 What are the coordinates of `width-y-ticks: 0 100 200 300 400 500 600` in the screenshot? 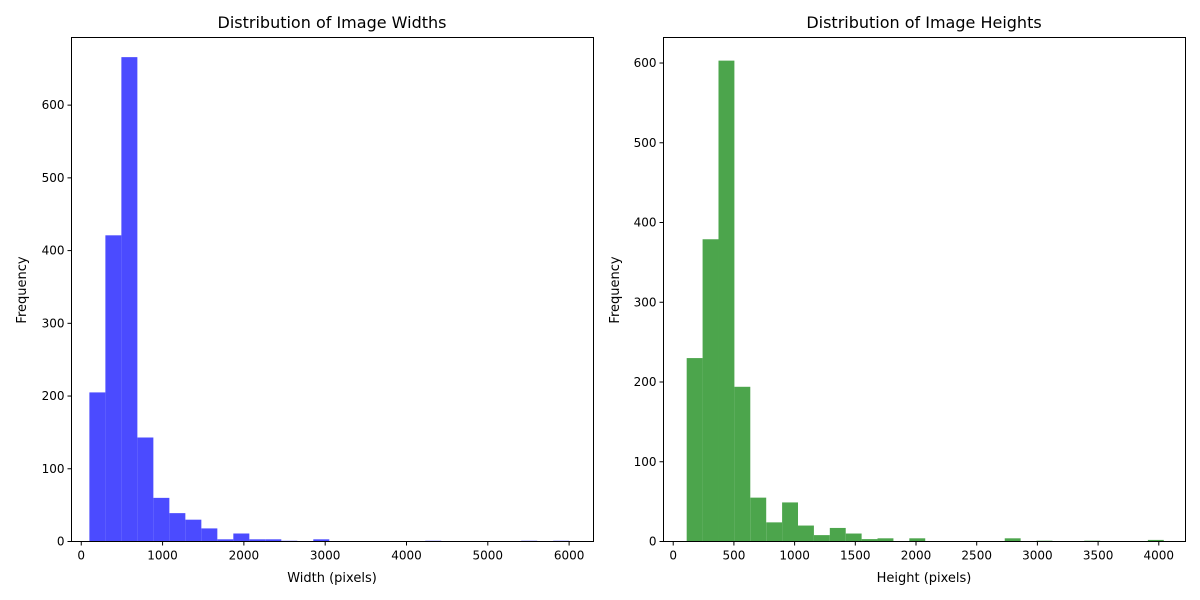 It's located at (57, 323).